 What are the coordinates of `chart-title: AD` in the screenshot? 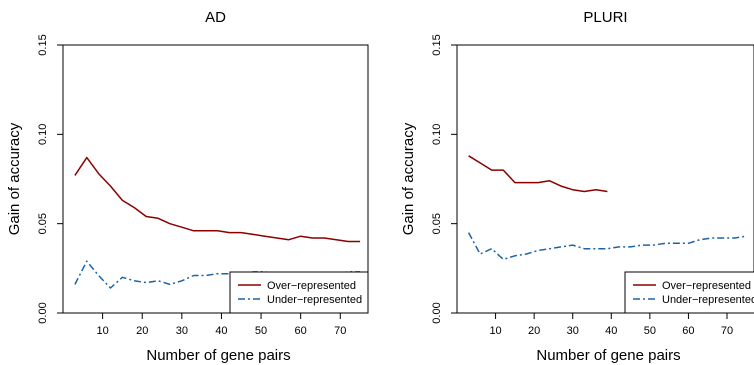 It's located at (215, 17).